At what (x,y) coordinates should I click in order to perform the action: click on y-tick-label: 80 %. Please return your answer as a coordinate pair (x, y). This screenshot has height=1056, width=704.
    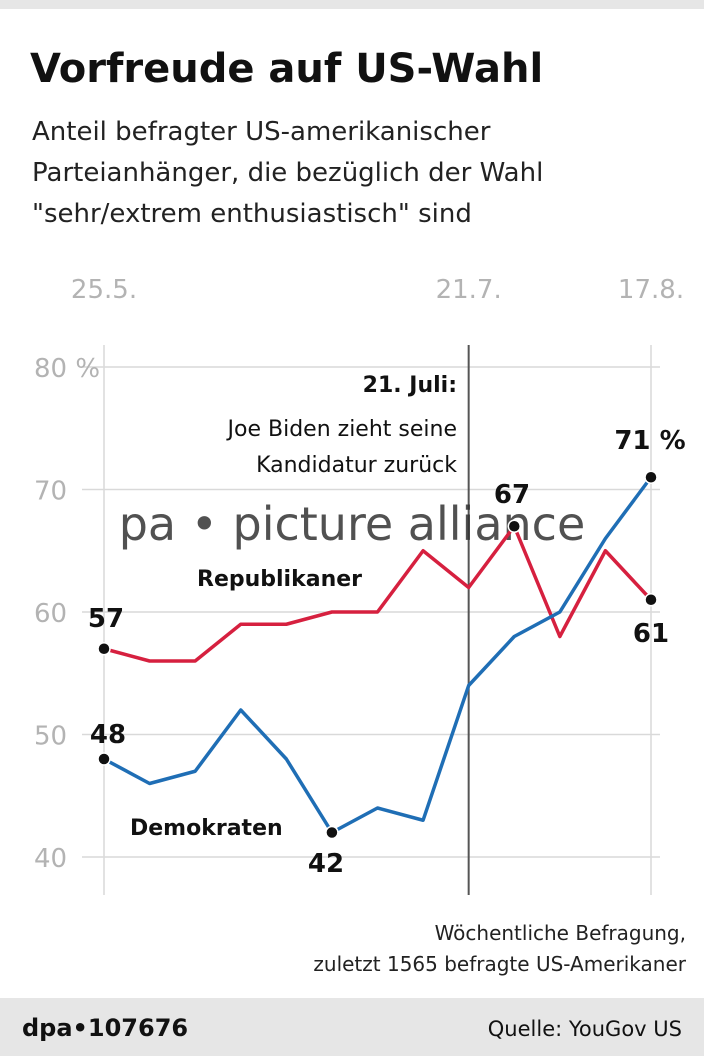
    Looking at the image, I should click on (67, 369).